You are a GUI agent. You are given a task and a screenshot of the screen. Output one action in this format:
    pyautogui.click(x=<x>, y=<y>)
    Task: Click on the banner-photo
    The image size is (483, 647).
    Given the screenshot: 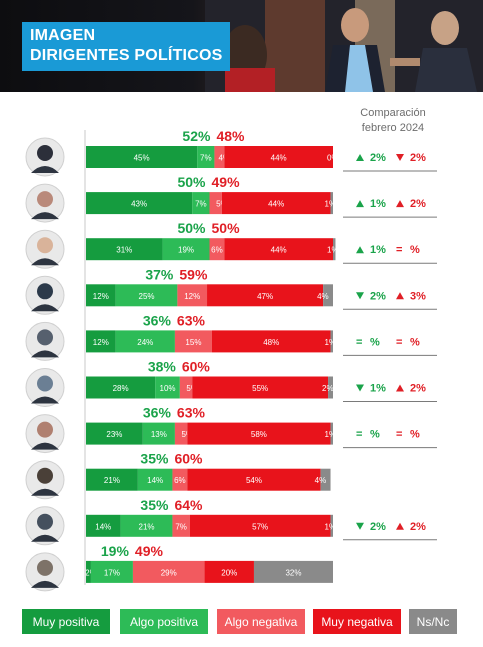 What is the action you would take?
    pyautogui.click(x=344, y=46)
    